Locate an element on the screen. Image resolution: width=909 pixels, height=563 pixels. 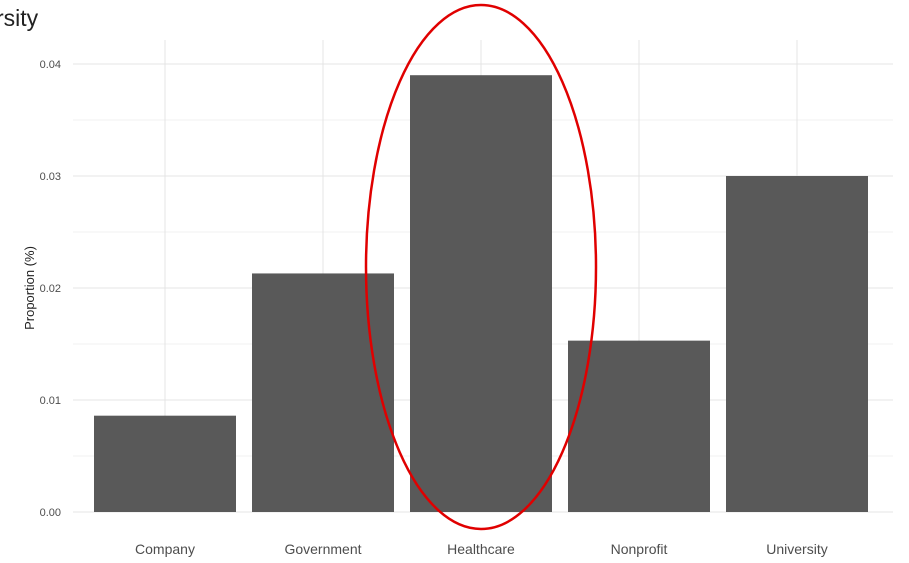
chart-title: rsity is located at coordinates (19, 18).